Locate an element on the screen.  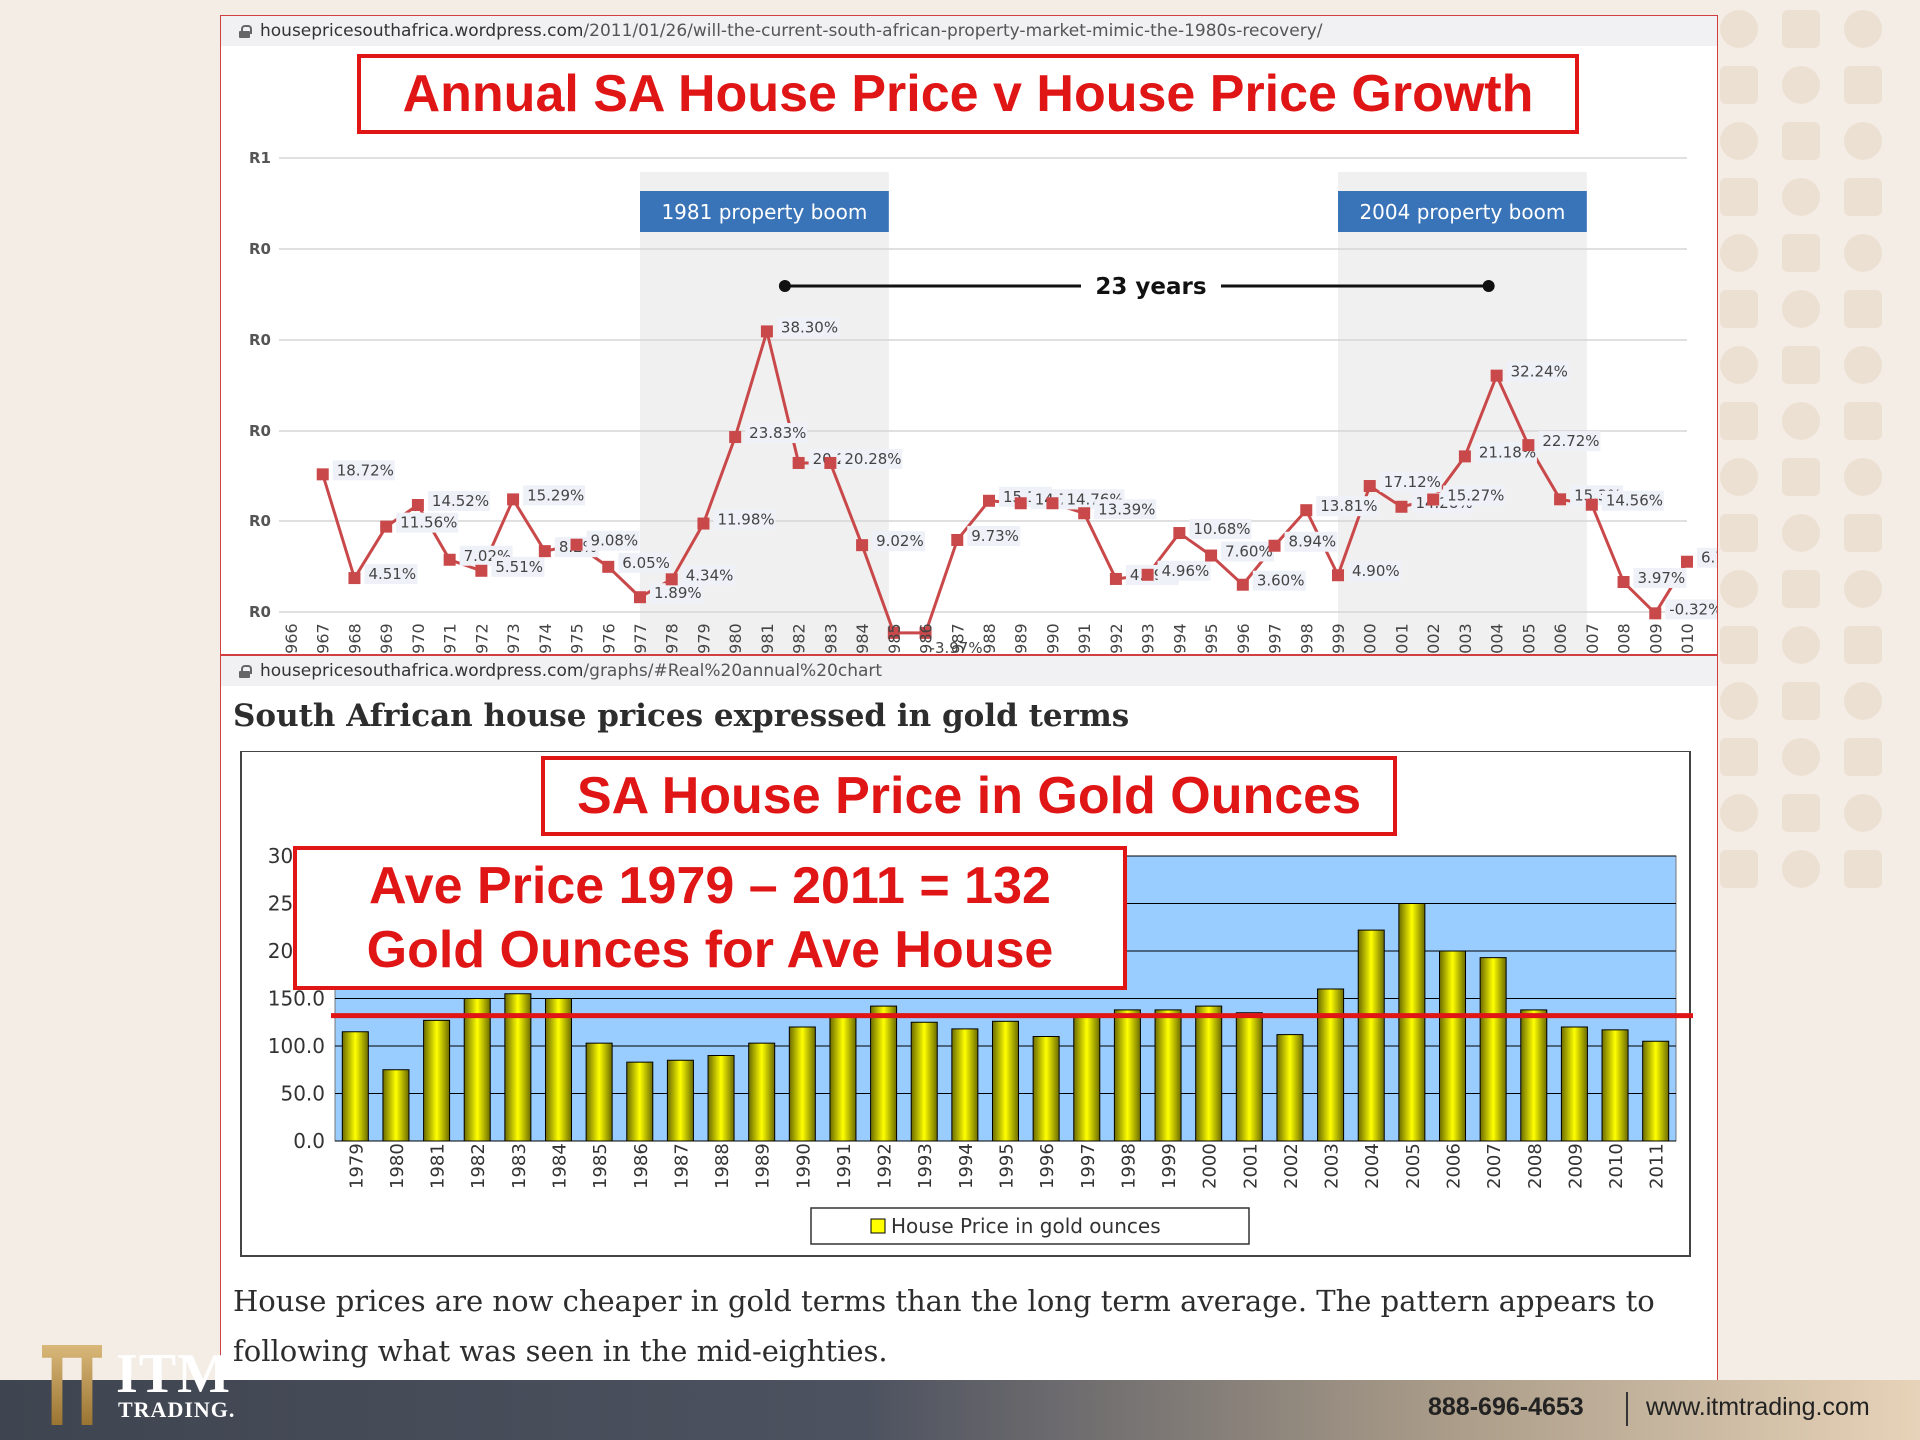
data-label: 17.12% is located at coordinates (1412, 482).